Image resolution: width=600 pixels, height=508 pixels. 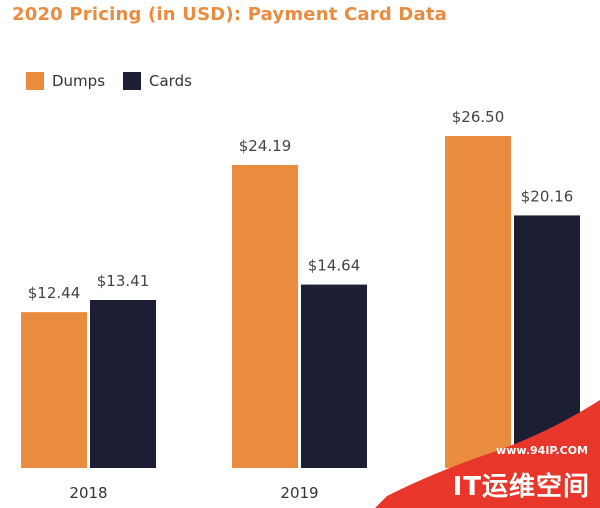 What do you see at coordinates (88, 493) in the screenshot?
I see `tick-label-2018: 2018` at bounding box center [88, 493].